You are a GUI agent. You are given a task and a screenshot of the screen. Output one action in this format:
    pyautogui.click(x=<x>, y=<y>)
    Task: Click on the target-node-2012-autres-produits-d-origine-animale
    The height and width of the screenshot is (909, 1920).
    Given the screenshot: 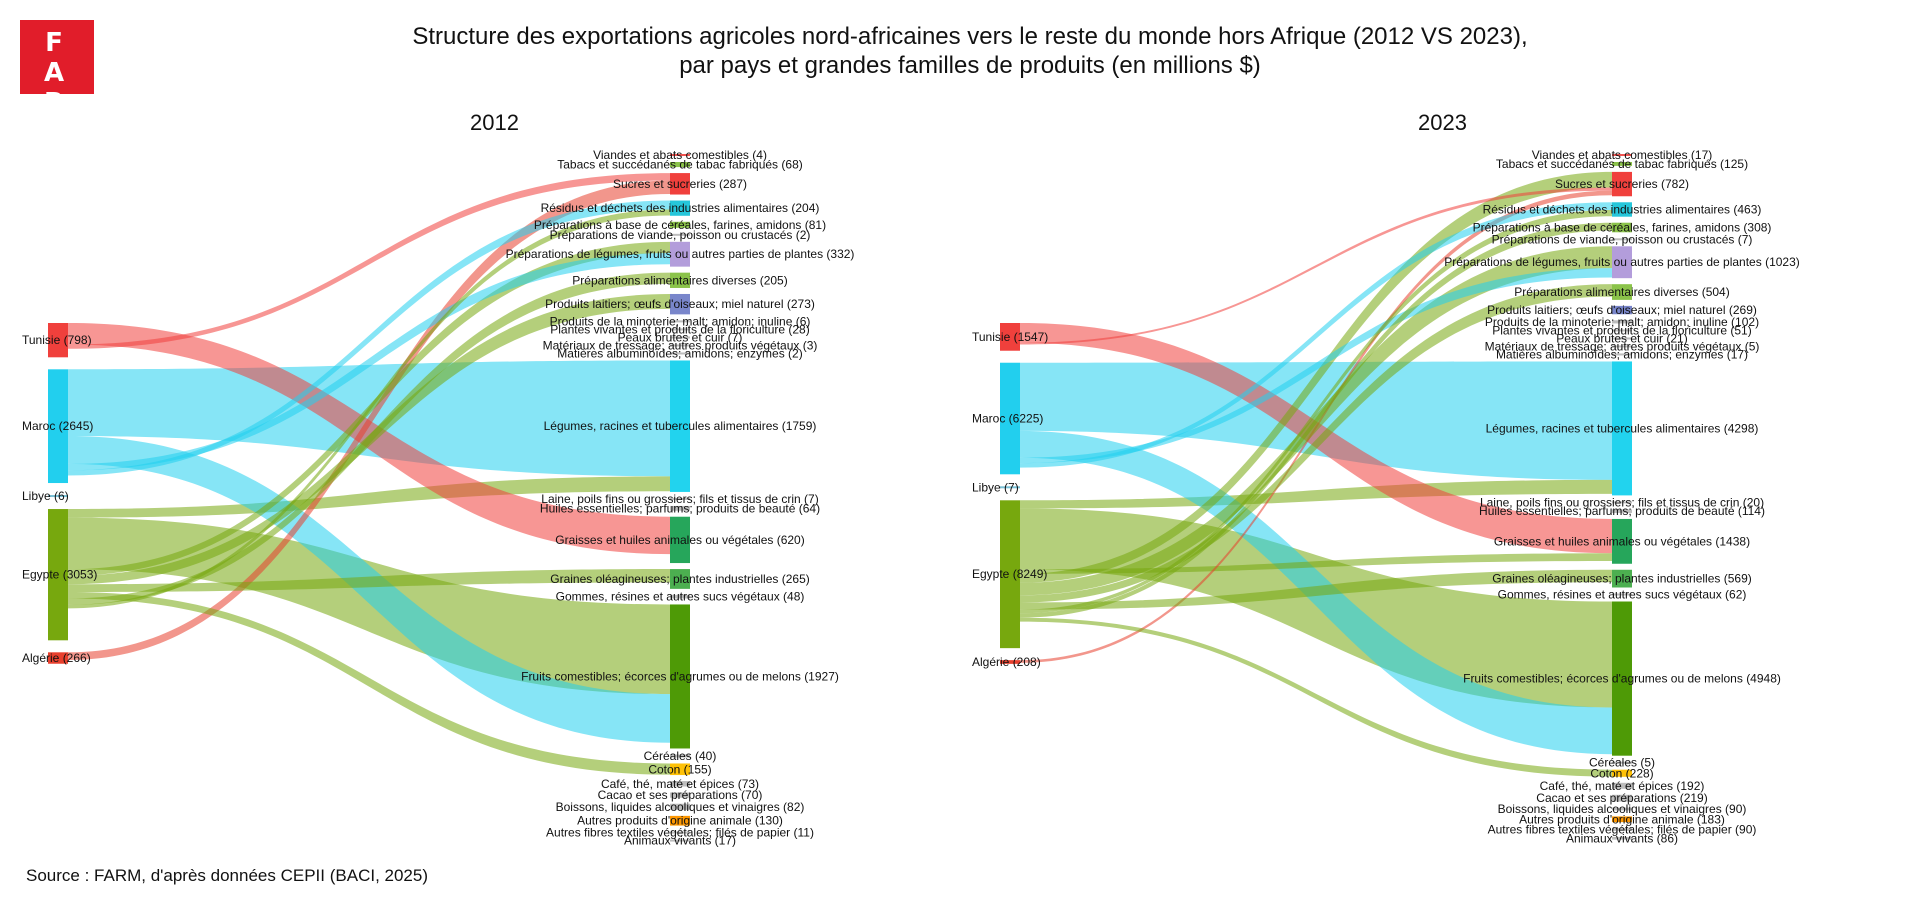 What is the action you would take?
    pyautogui.click(x=680, y=820)
    